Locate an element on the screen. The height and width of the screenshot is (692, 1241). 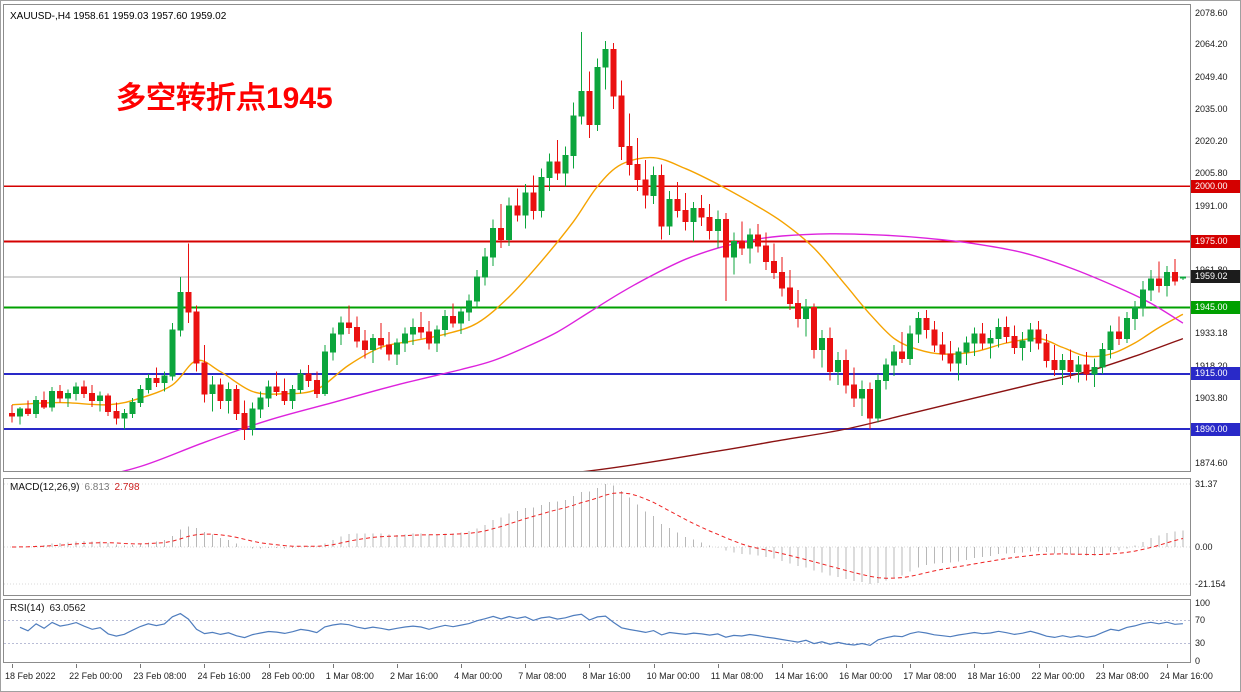
macd-scale-label: 31.37 is located at coordinates (1206, 483).